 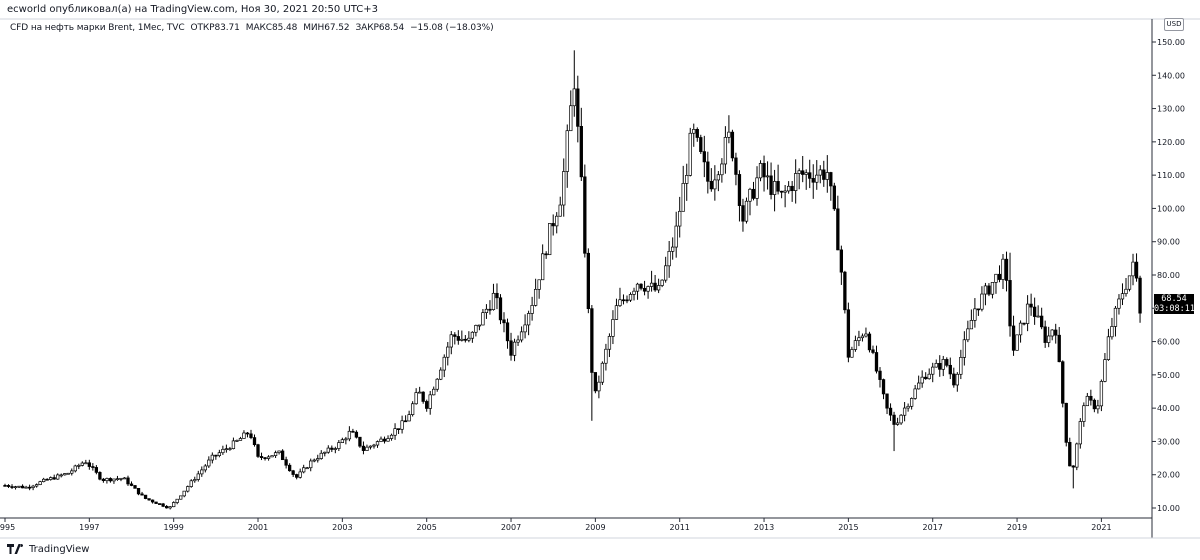 What do you see at coordinates (933, 527) in the screenshot?
I see `x-tick-label: 2017` at bounding box center [933, 527].